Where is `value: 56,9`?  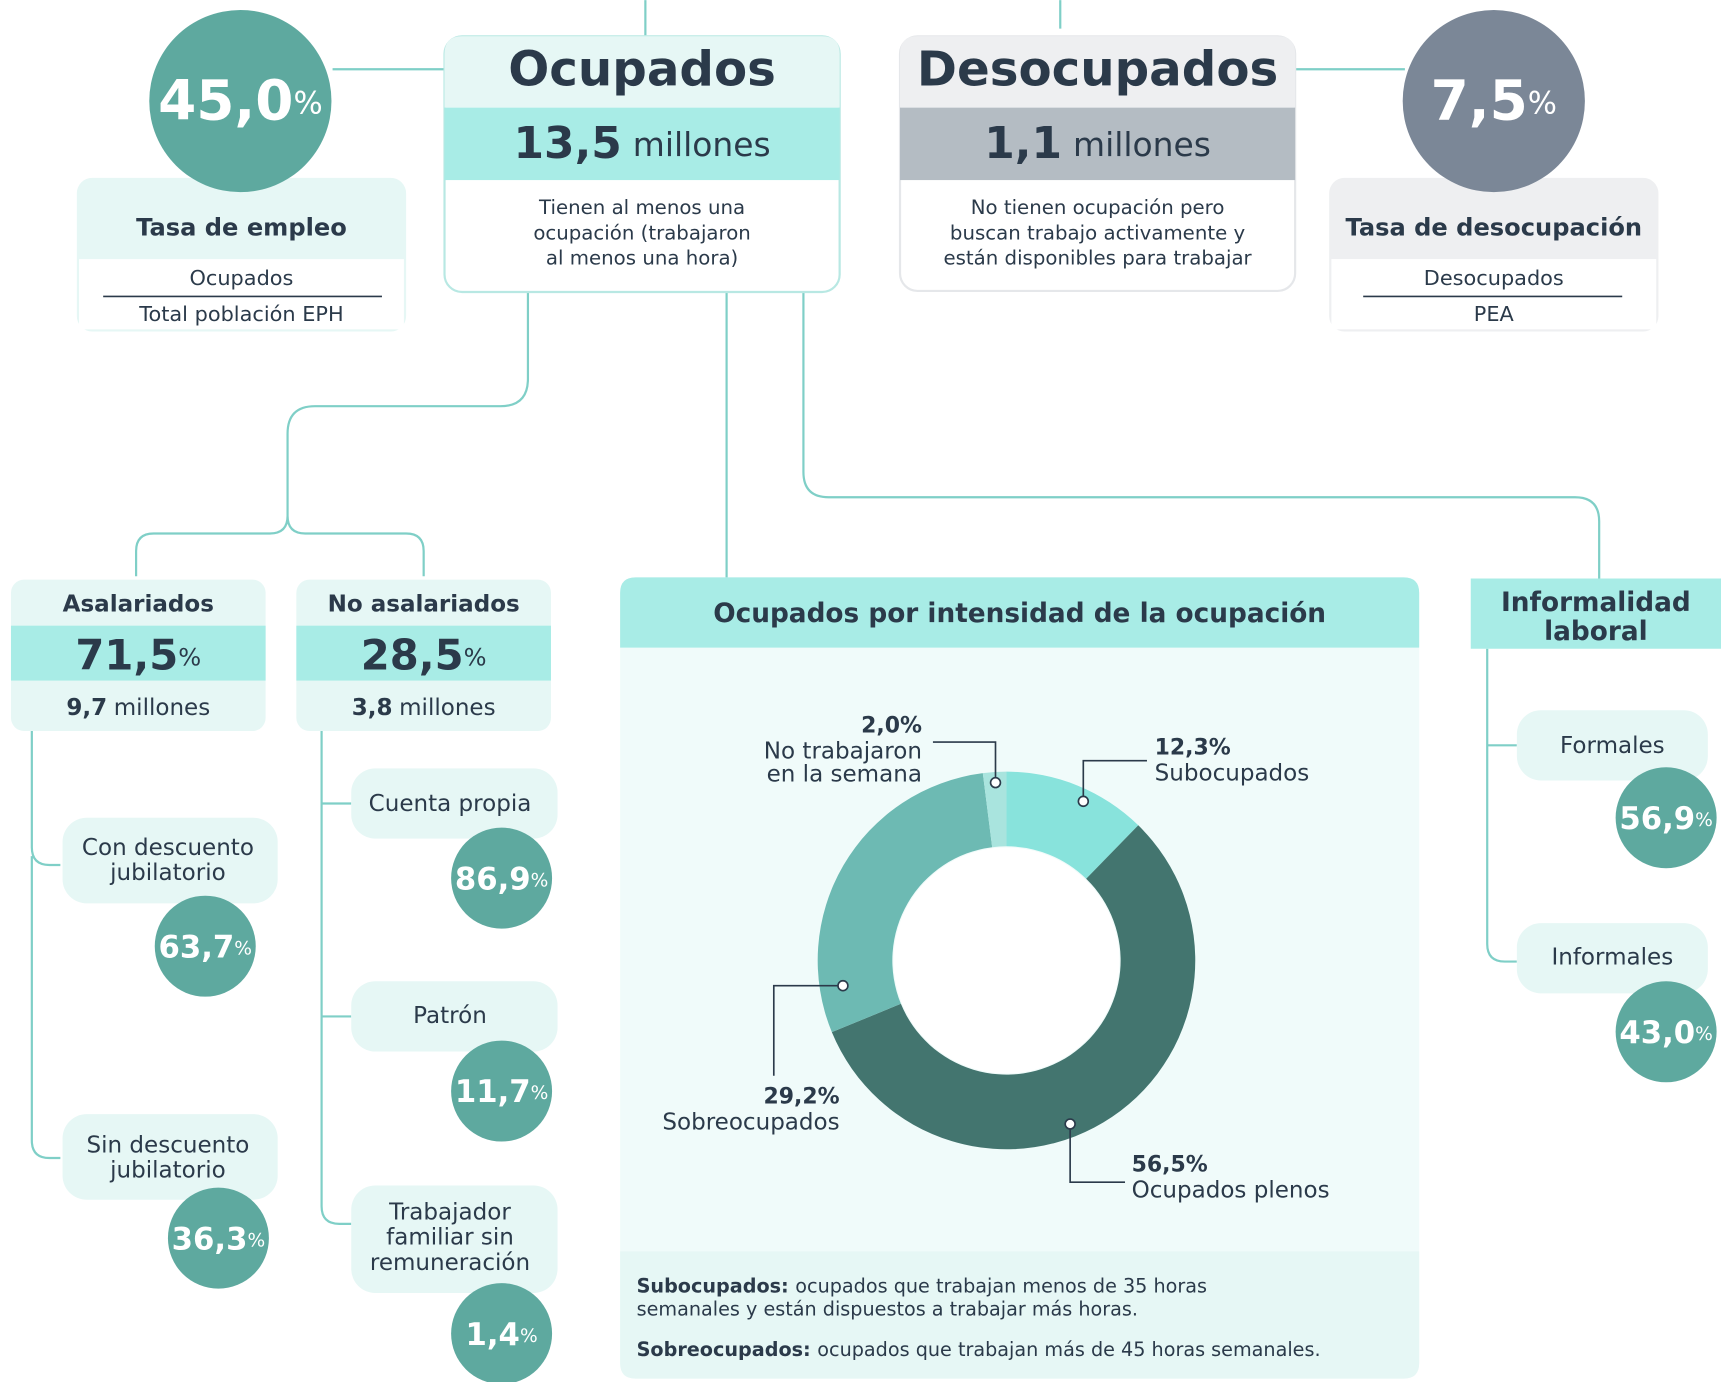 value: 56,9 is located at coordinates (1657, 818).